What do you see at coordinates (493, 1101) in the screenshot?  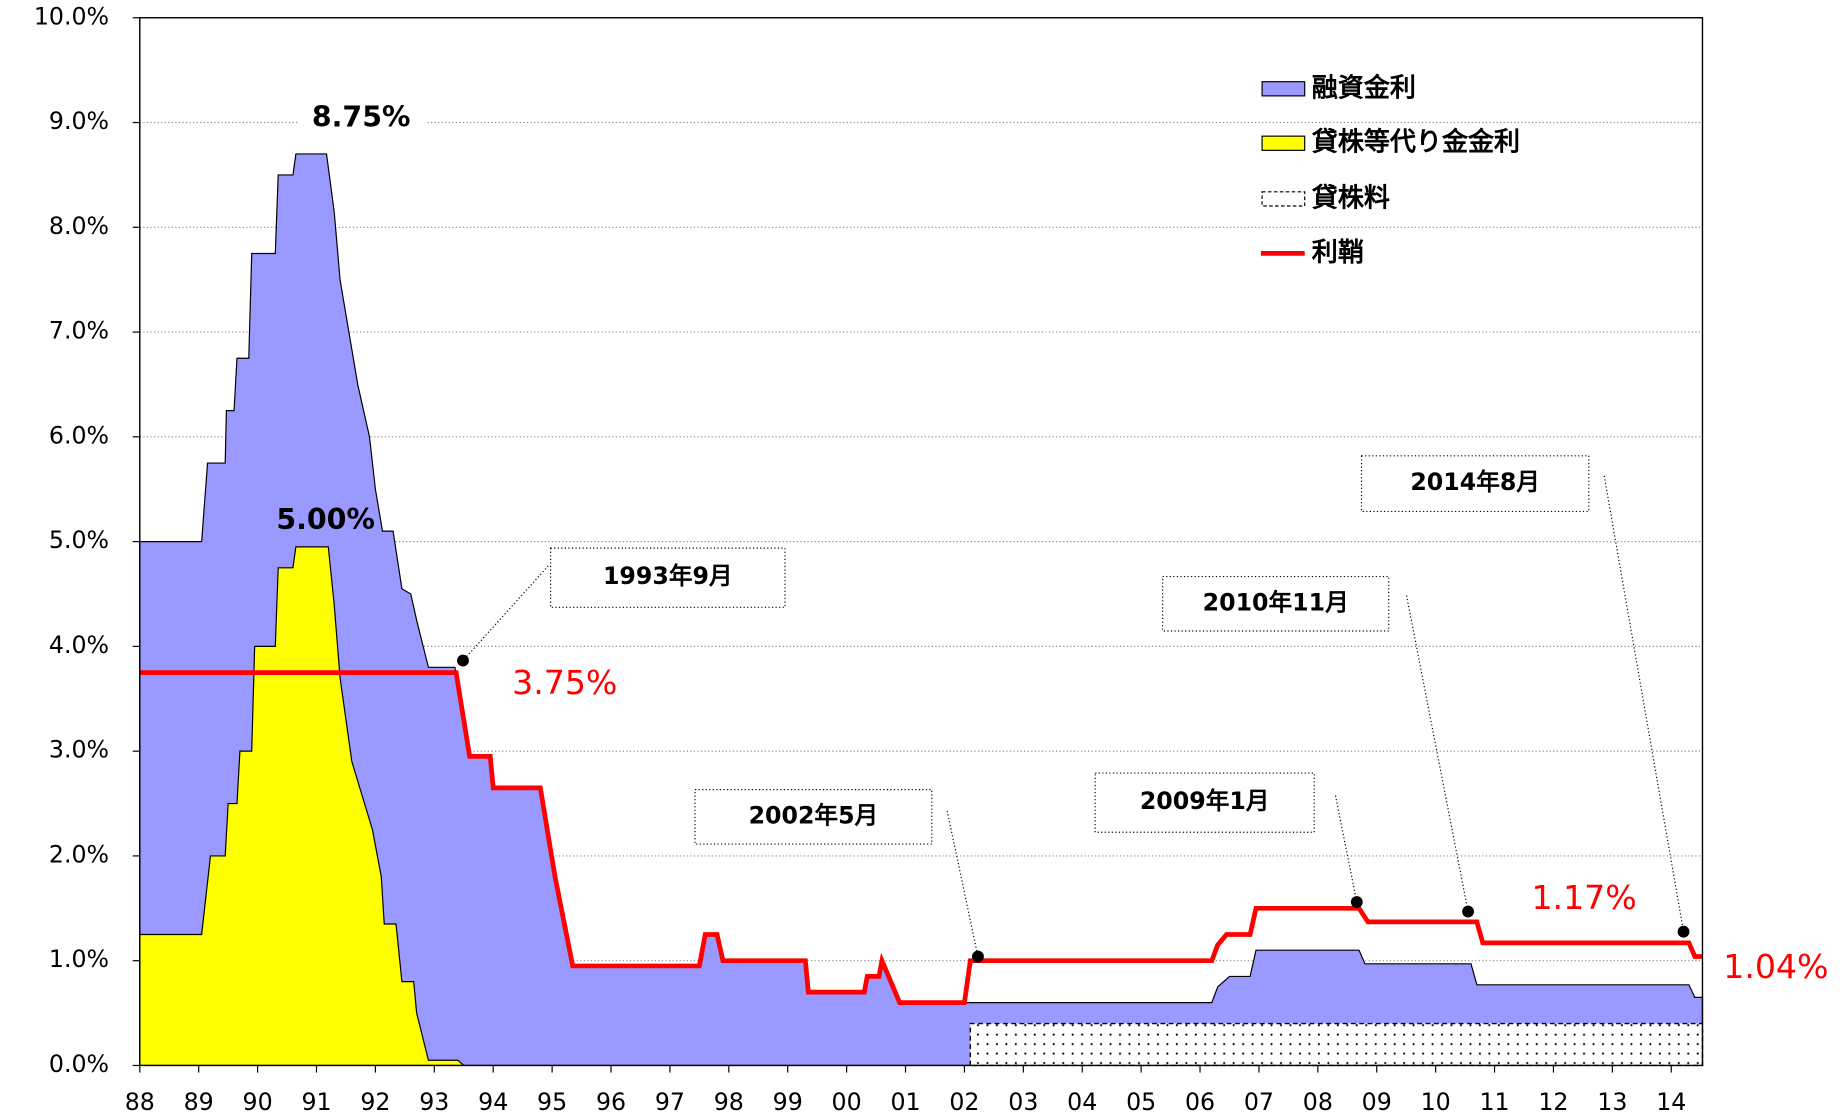 I see `x-tick-label: 94` at bounding box center [493, 1101].